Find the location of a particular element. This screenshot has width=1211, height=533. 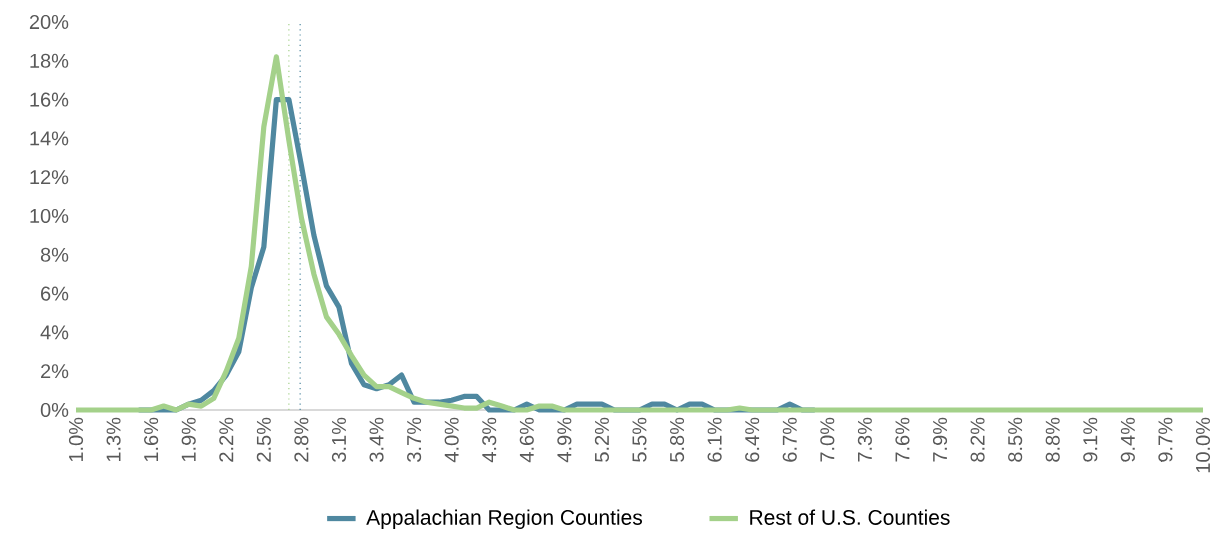

x-tick-label: 4.9% is located at coordinates (564, 440).